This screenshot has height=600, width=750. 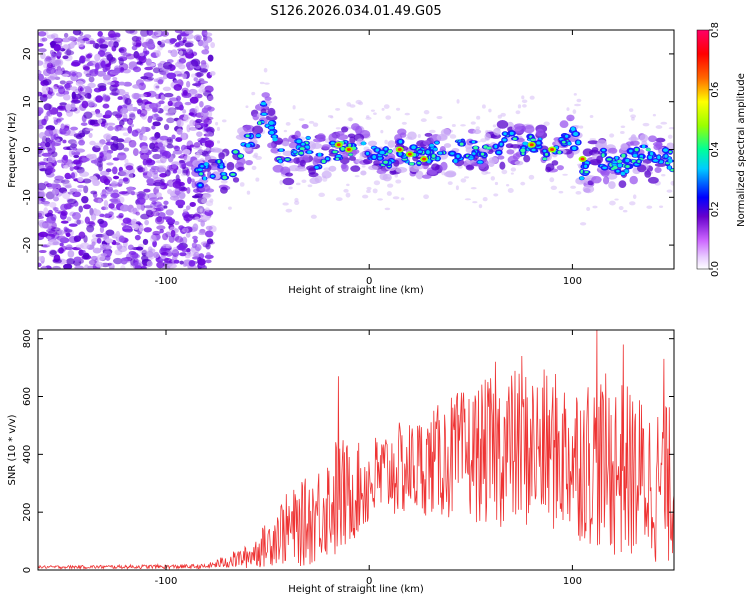 What do you see at coordinates (27, 197) in the screenshot?
I see `spectrogram-ytick-label: -10` at bounding box center [27, 197].